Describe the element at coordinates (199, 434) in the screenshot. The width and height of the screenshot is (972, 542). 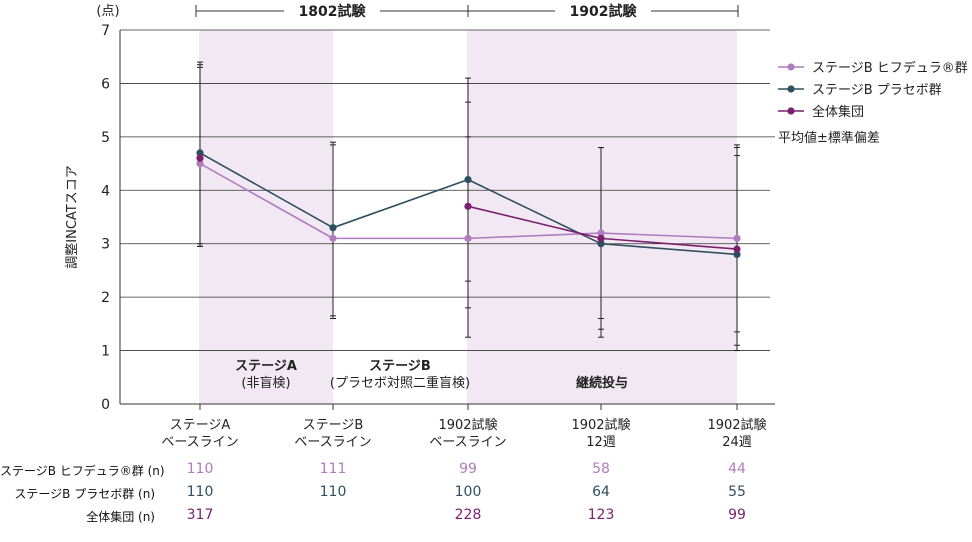
I see `x-tick-label: ステージA ベースライン` at that location.